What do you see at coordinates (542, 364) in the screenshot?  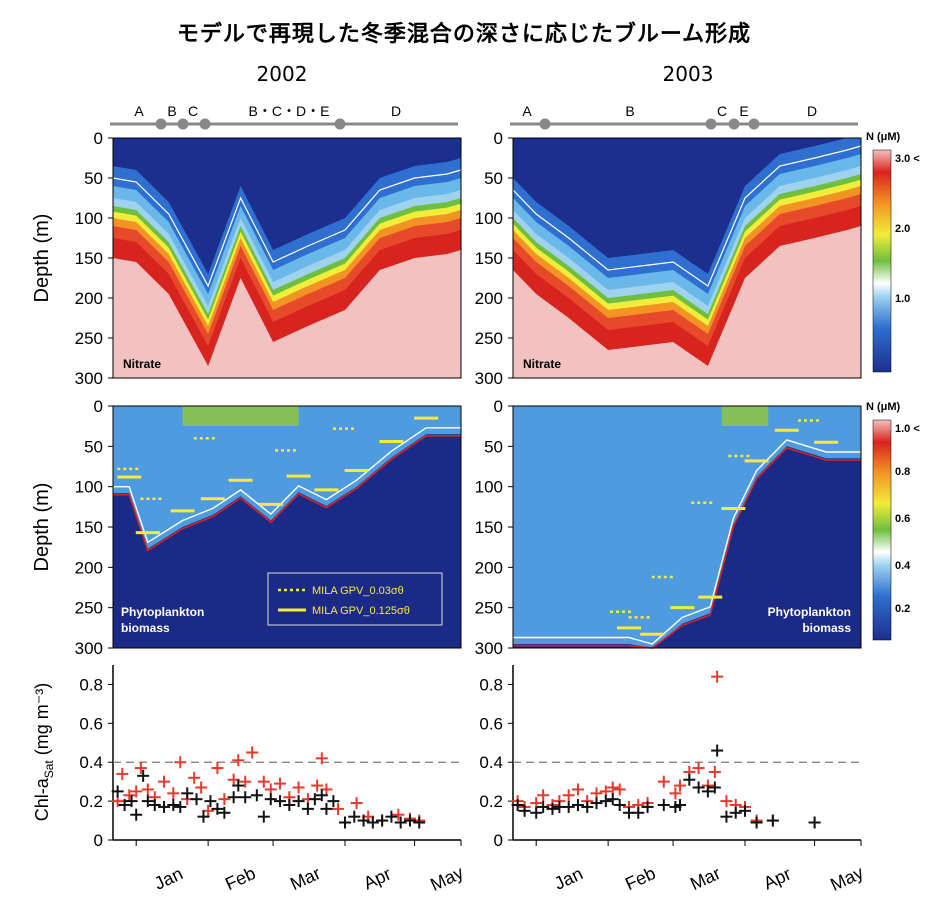 I see `nitrate-label: Nitrate` at bounding box center [542, 364].